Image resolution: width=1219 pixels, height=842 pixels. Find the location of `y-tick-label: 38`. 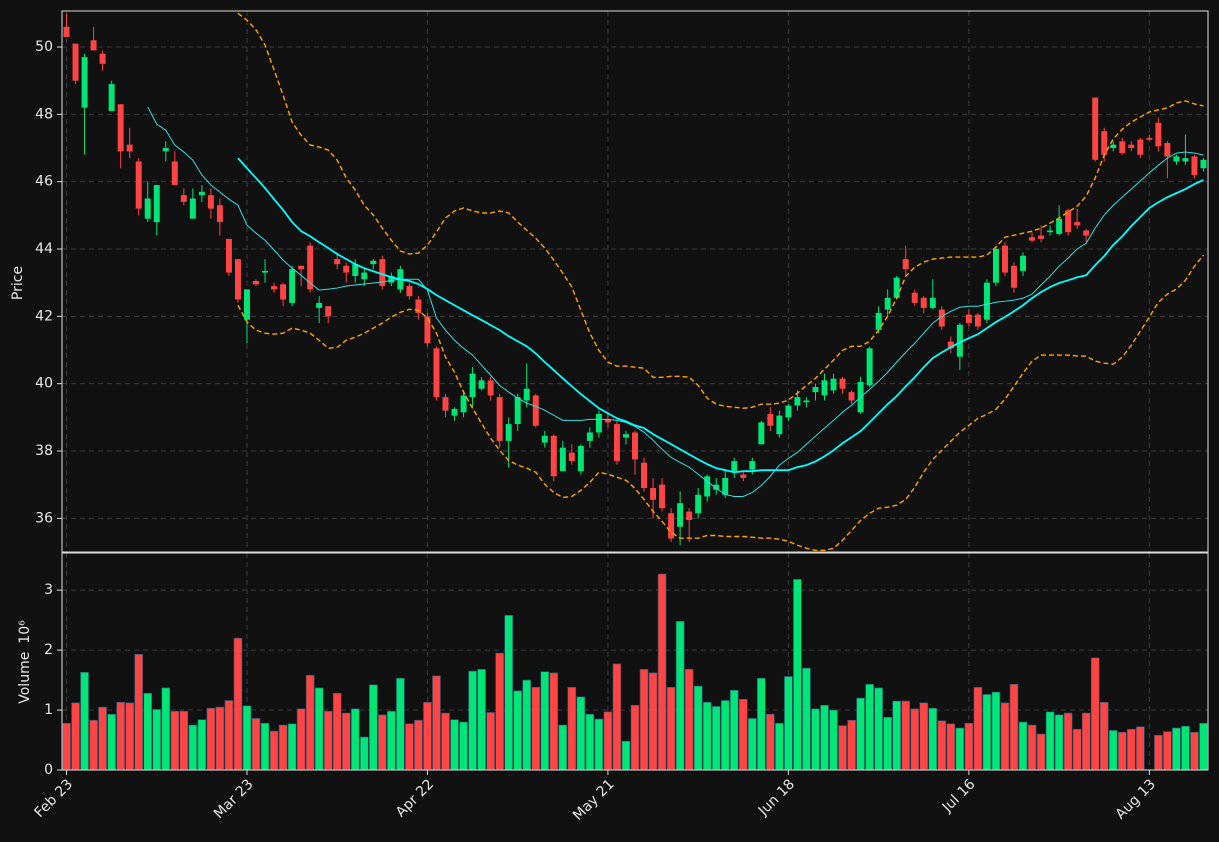

y-tick-label: 38 is located at coordinates (44, 451).